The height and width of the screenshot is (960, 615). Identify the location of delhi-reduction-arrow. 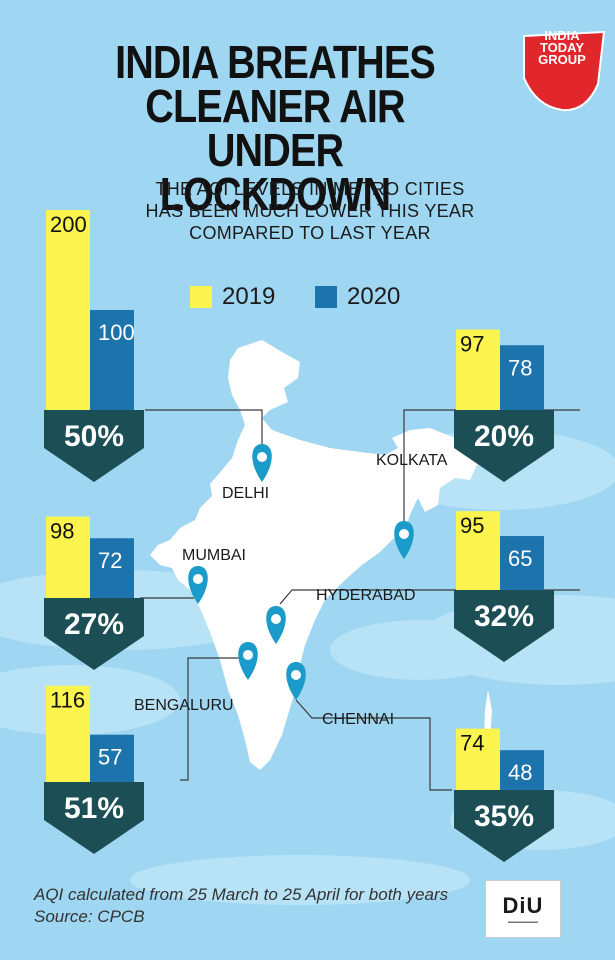
(94, 446).